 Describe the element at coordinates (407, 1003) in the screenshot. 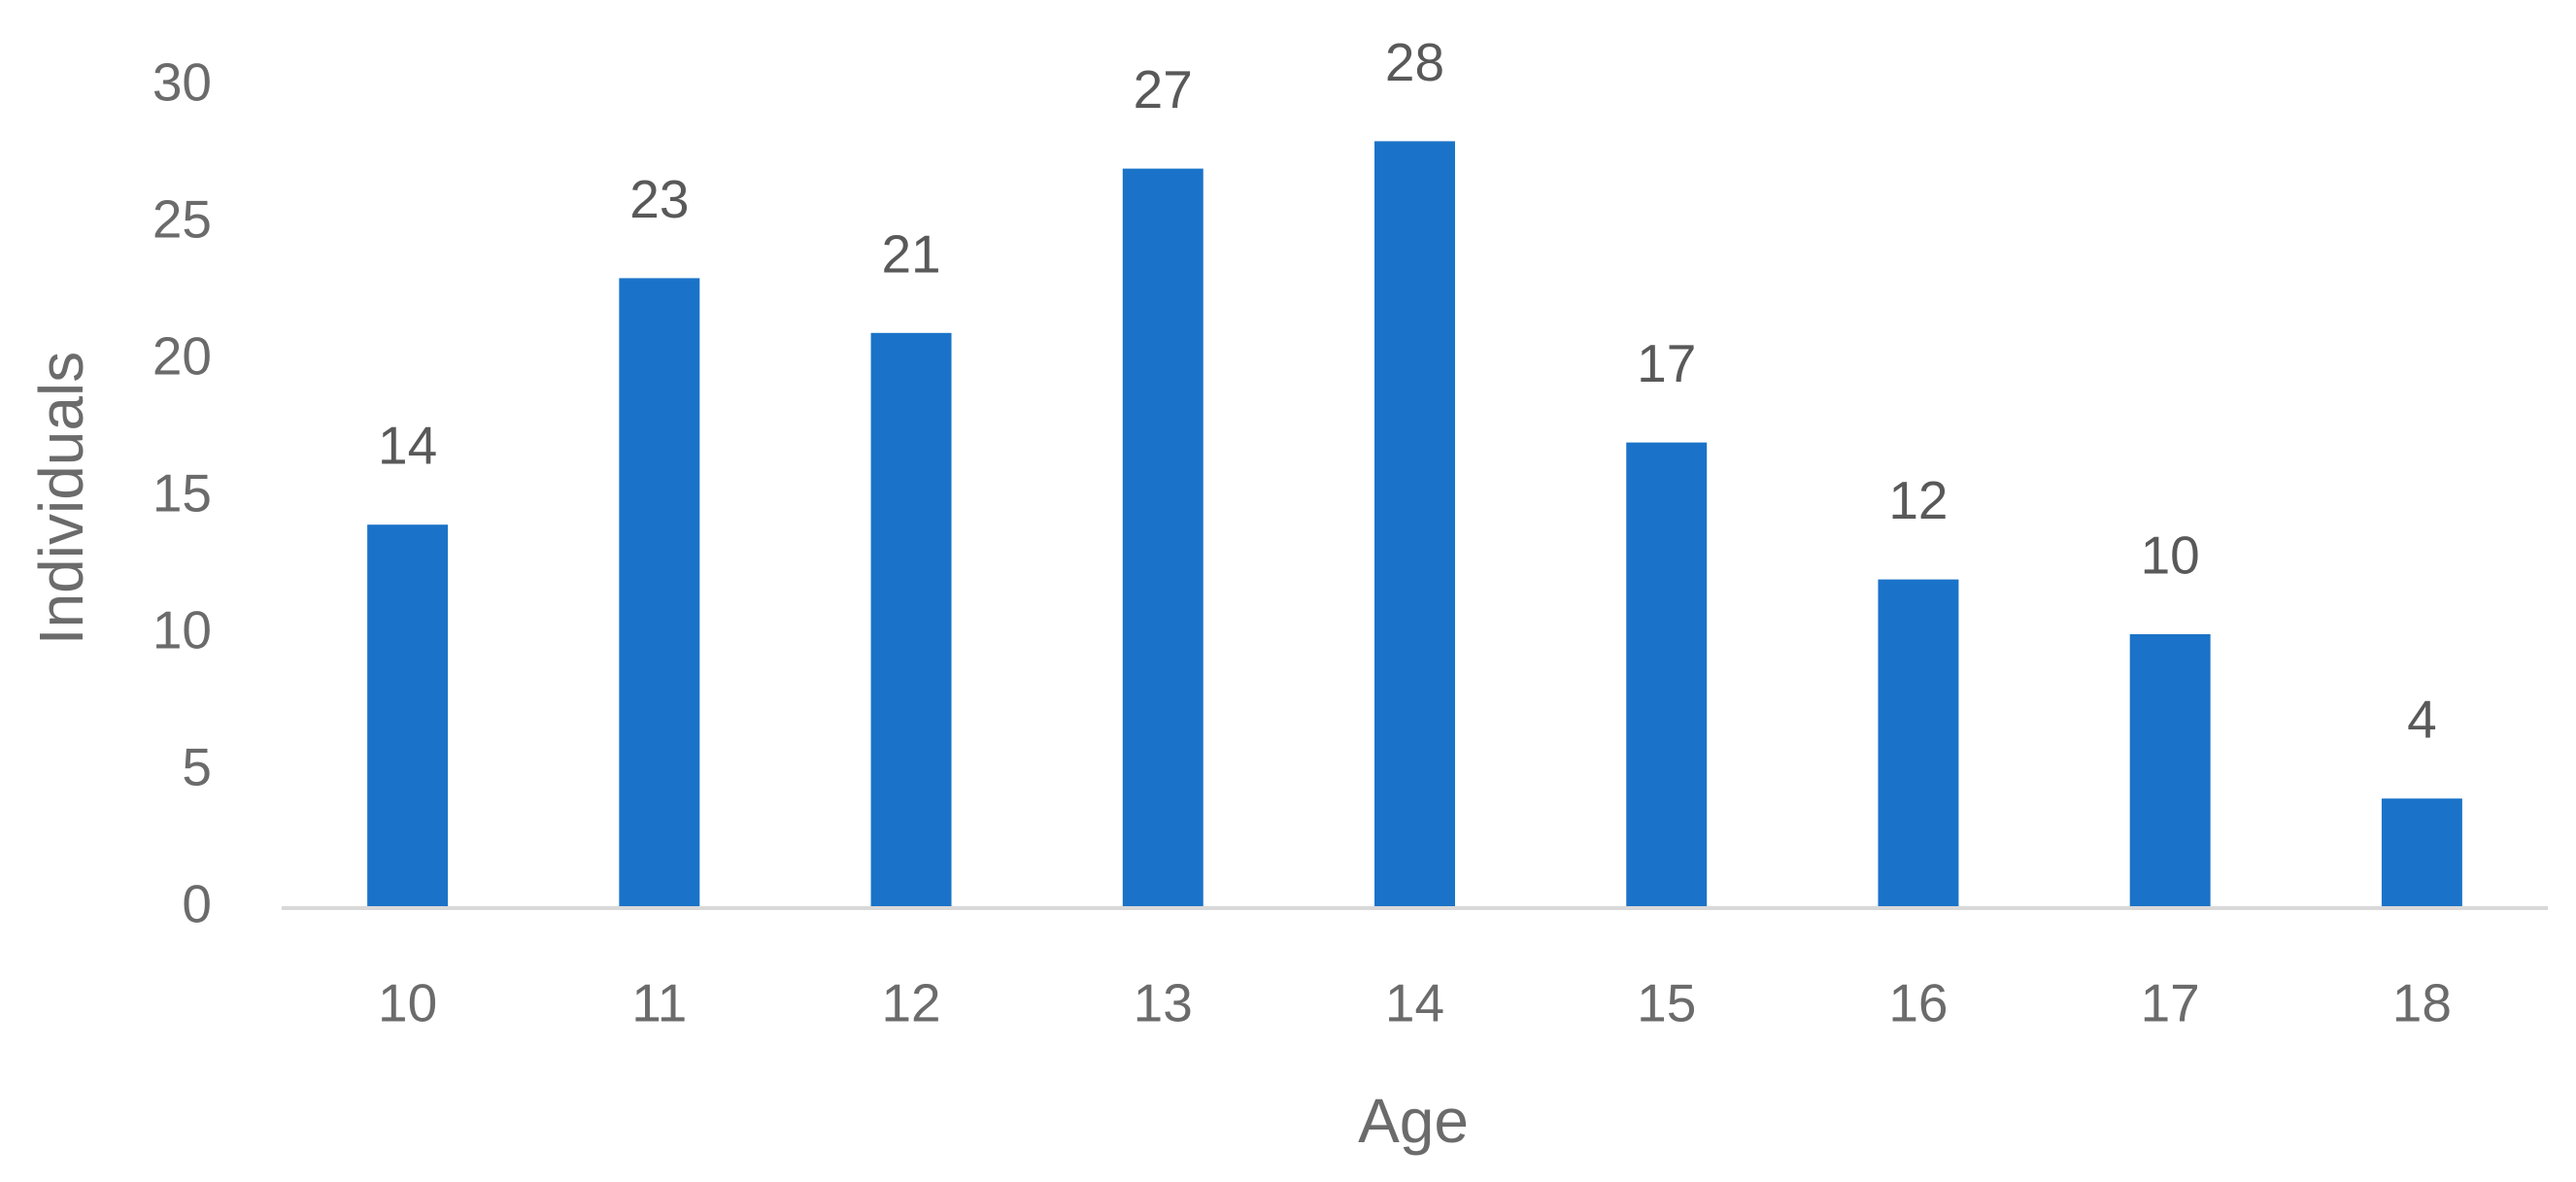

I see `x-tick-label: 10` at that location.